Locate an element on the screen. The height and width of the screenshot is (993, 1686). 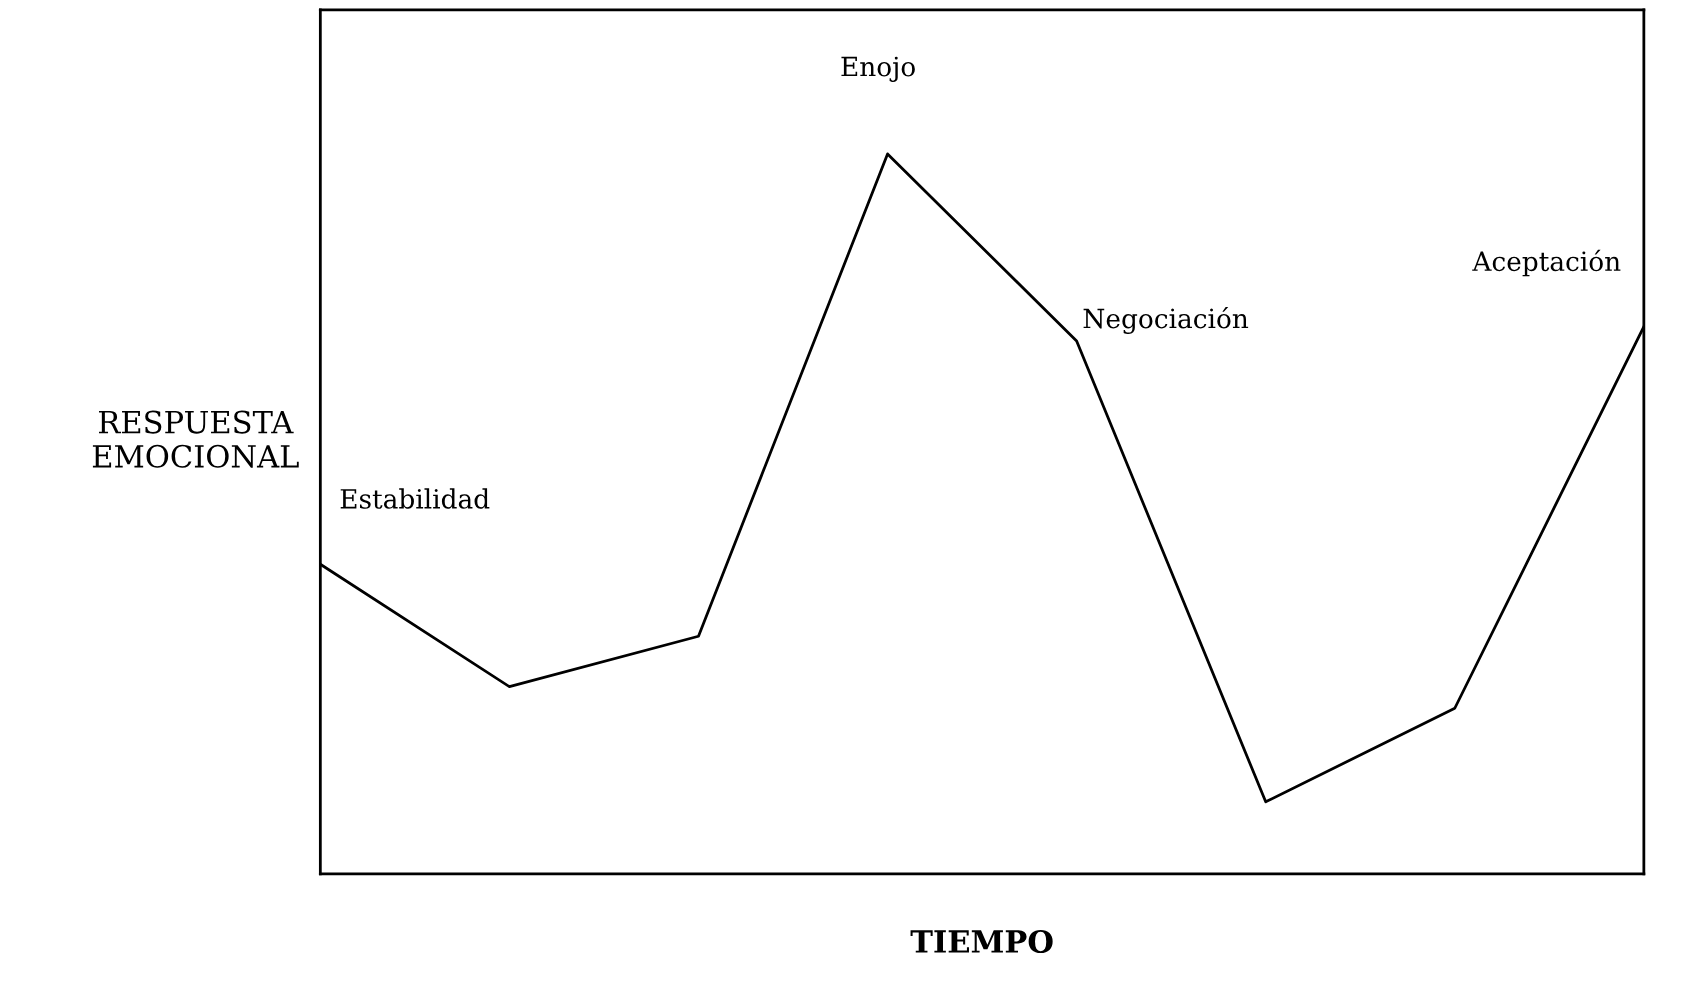
x-axis-title: TIEMPO is located at coordinates (981, 941).